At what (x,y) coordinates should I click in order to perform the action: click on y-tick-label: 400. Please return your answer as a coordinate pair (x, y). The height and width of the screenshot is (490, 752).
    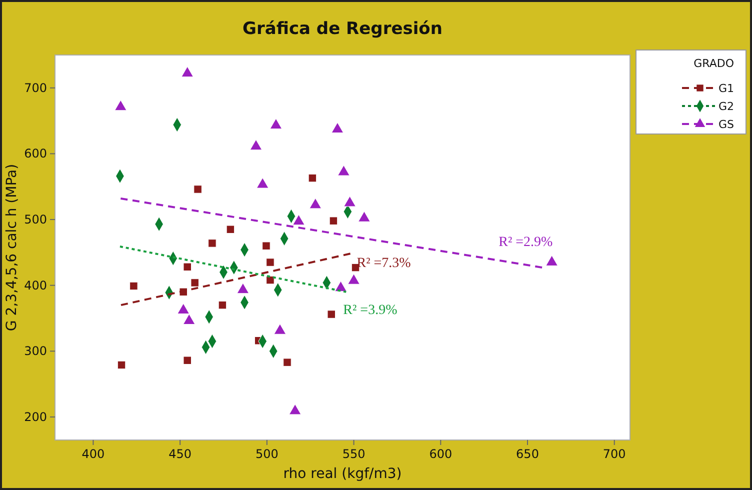
    Looking at the image, I should click on (35, 285).